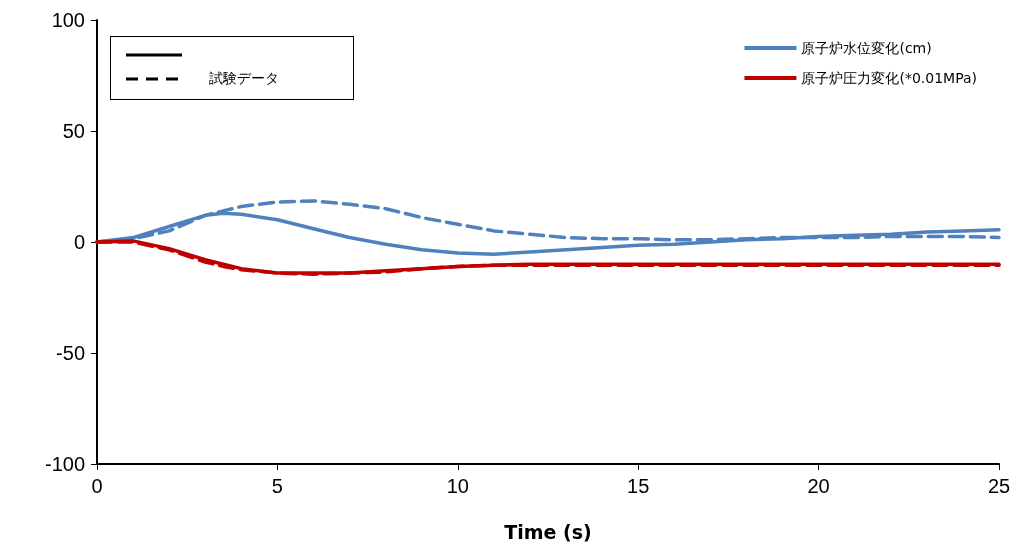 This screenshot has width=1022, height=560. I want to click on x-tick-label: 10, so click(457, 486).